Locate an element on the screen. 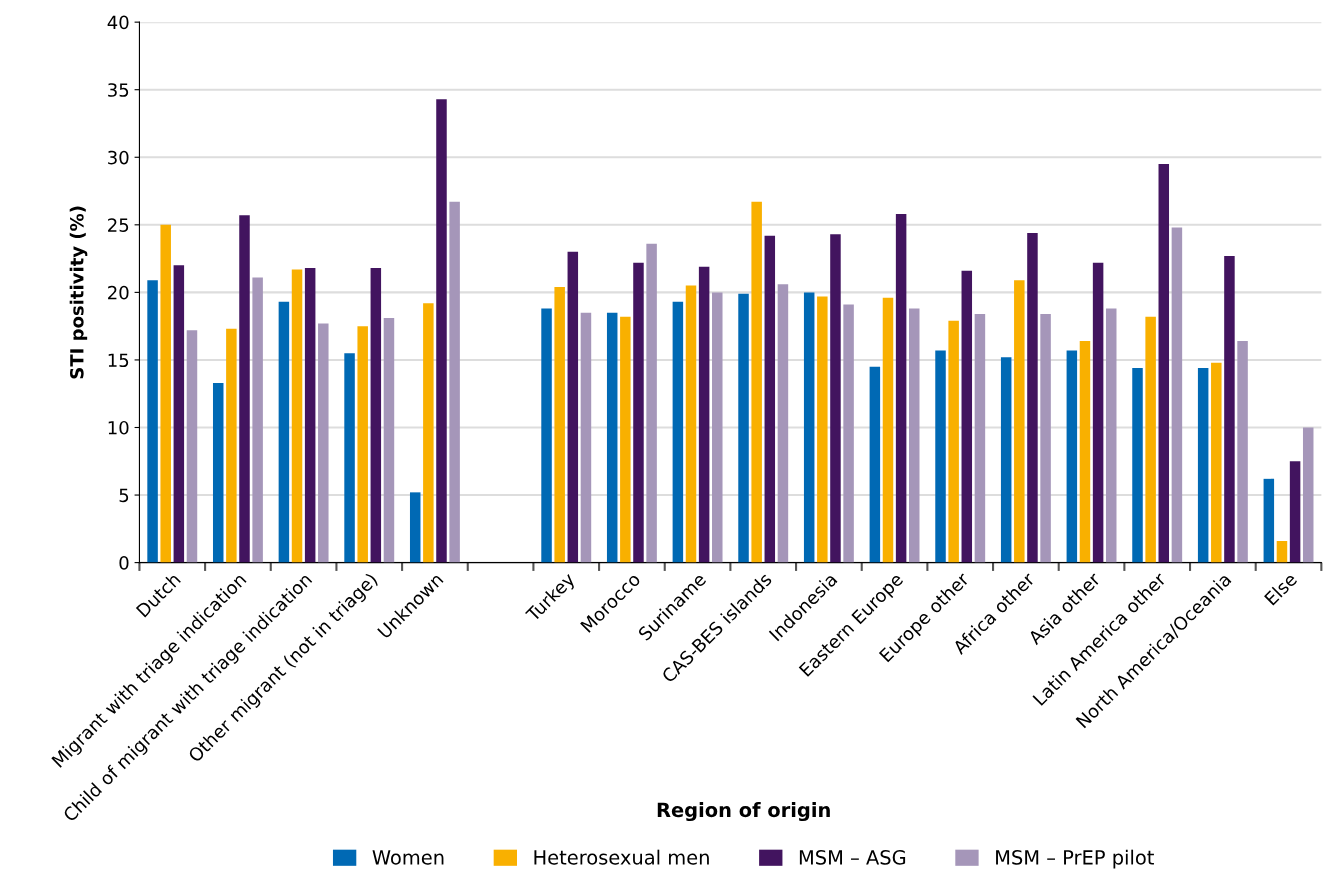  x-tick-label: Else is located at coordinates (1280, 588).